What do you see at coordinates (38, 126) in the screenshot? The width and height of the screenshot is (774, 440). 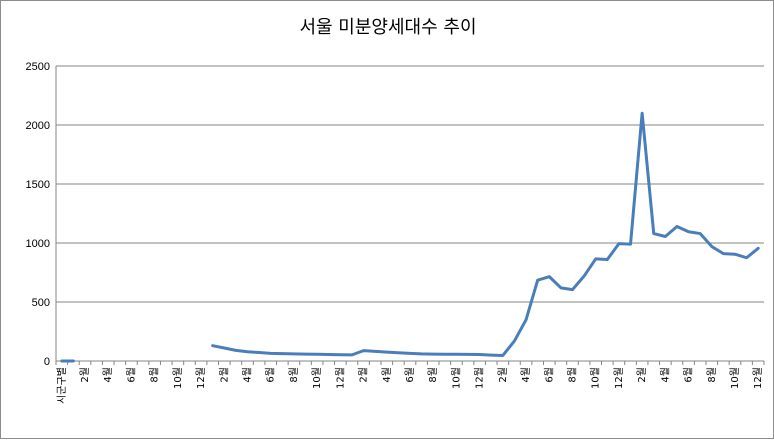 I see `y-tick-label: 2000` at bounding box center [38, 126].